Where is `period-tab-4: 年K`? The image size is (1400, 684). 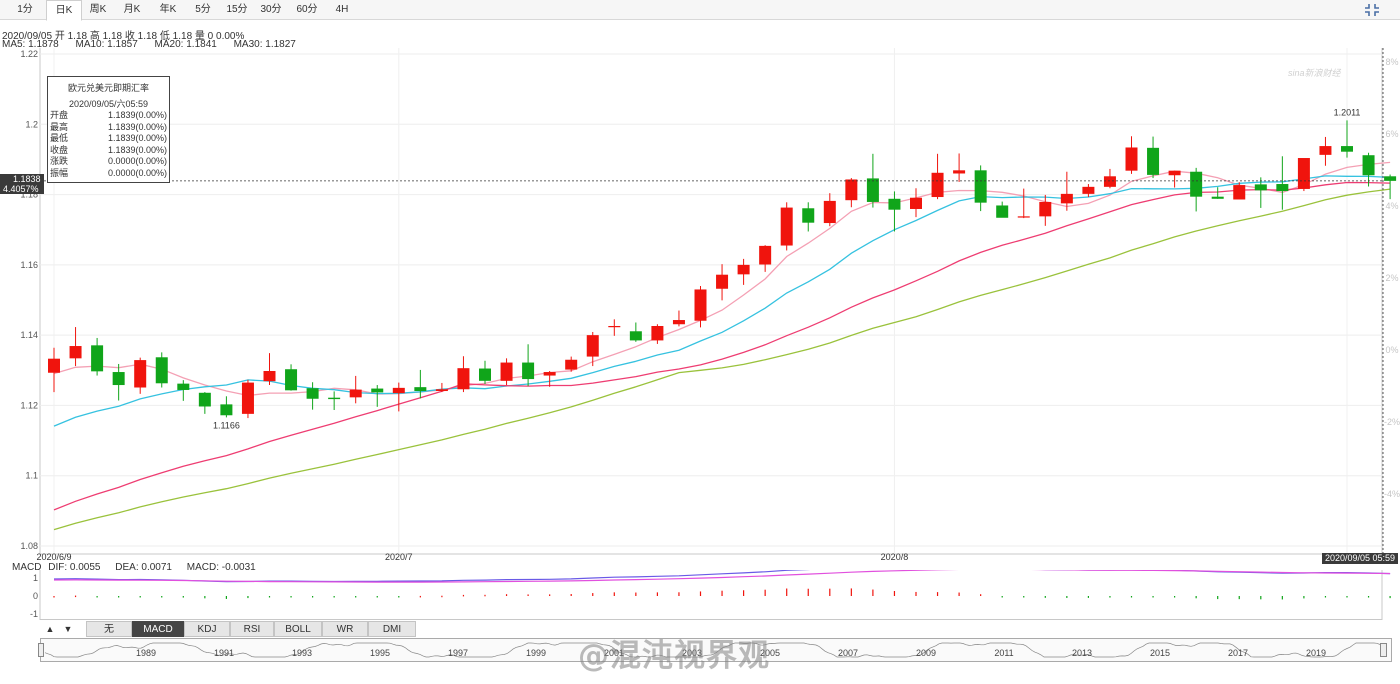
period-tab-4: 年K is located at coordinates (168, 9).